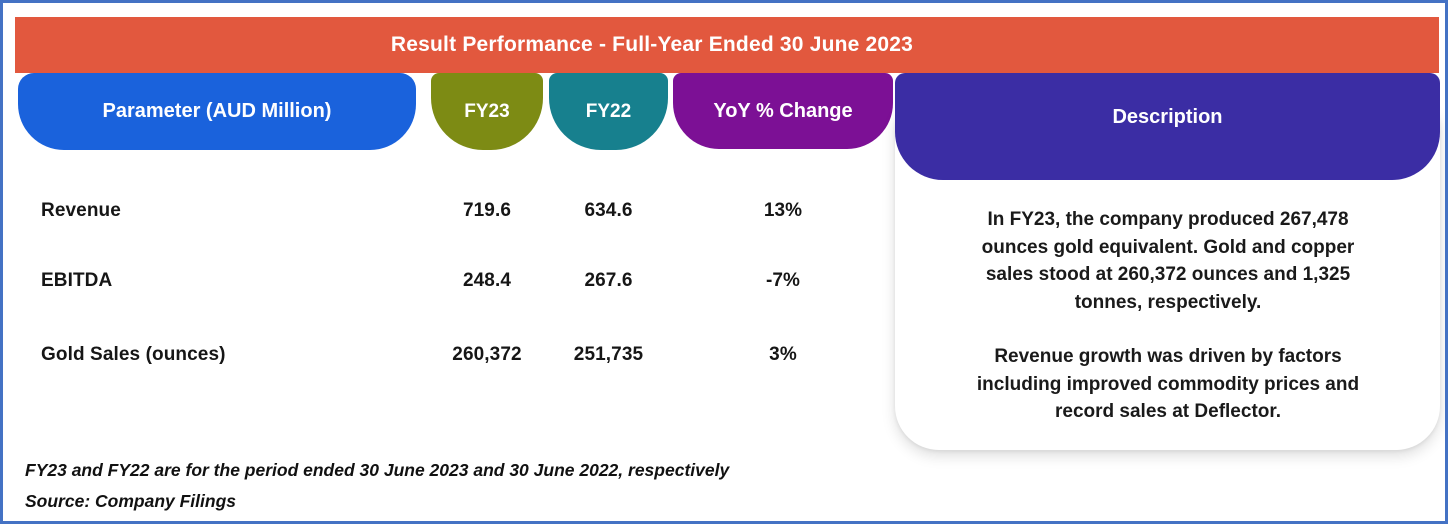 The height and width of the screenshot is (524, 1448). What do you see at coordinates (1168, 274) in the screenshot?
I see `description-line: sales stood at 260,372 ounces and 1,325` at bounding box center [1168, 274].